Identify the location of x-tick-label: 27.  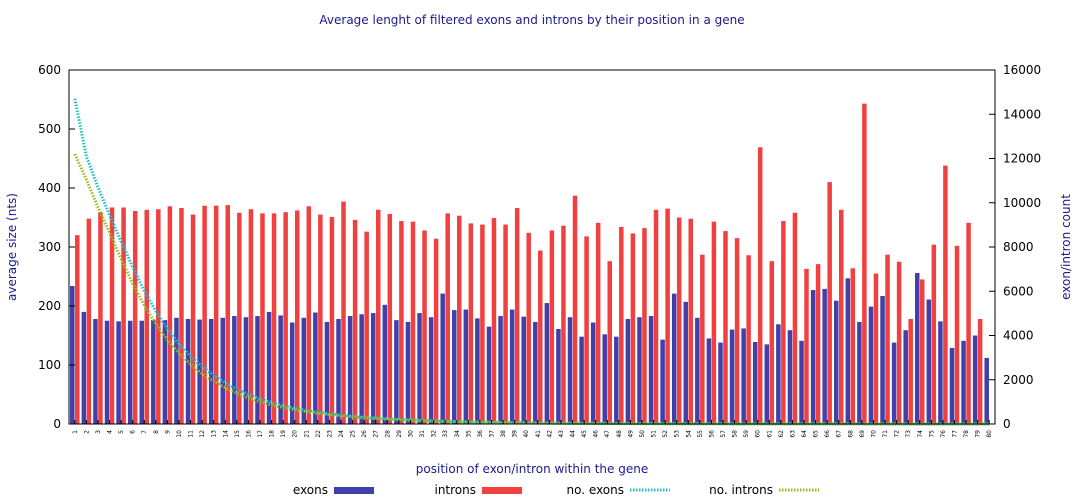
(376, 434).